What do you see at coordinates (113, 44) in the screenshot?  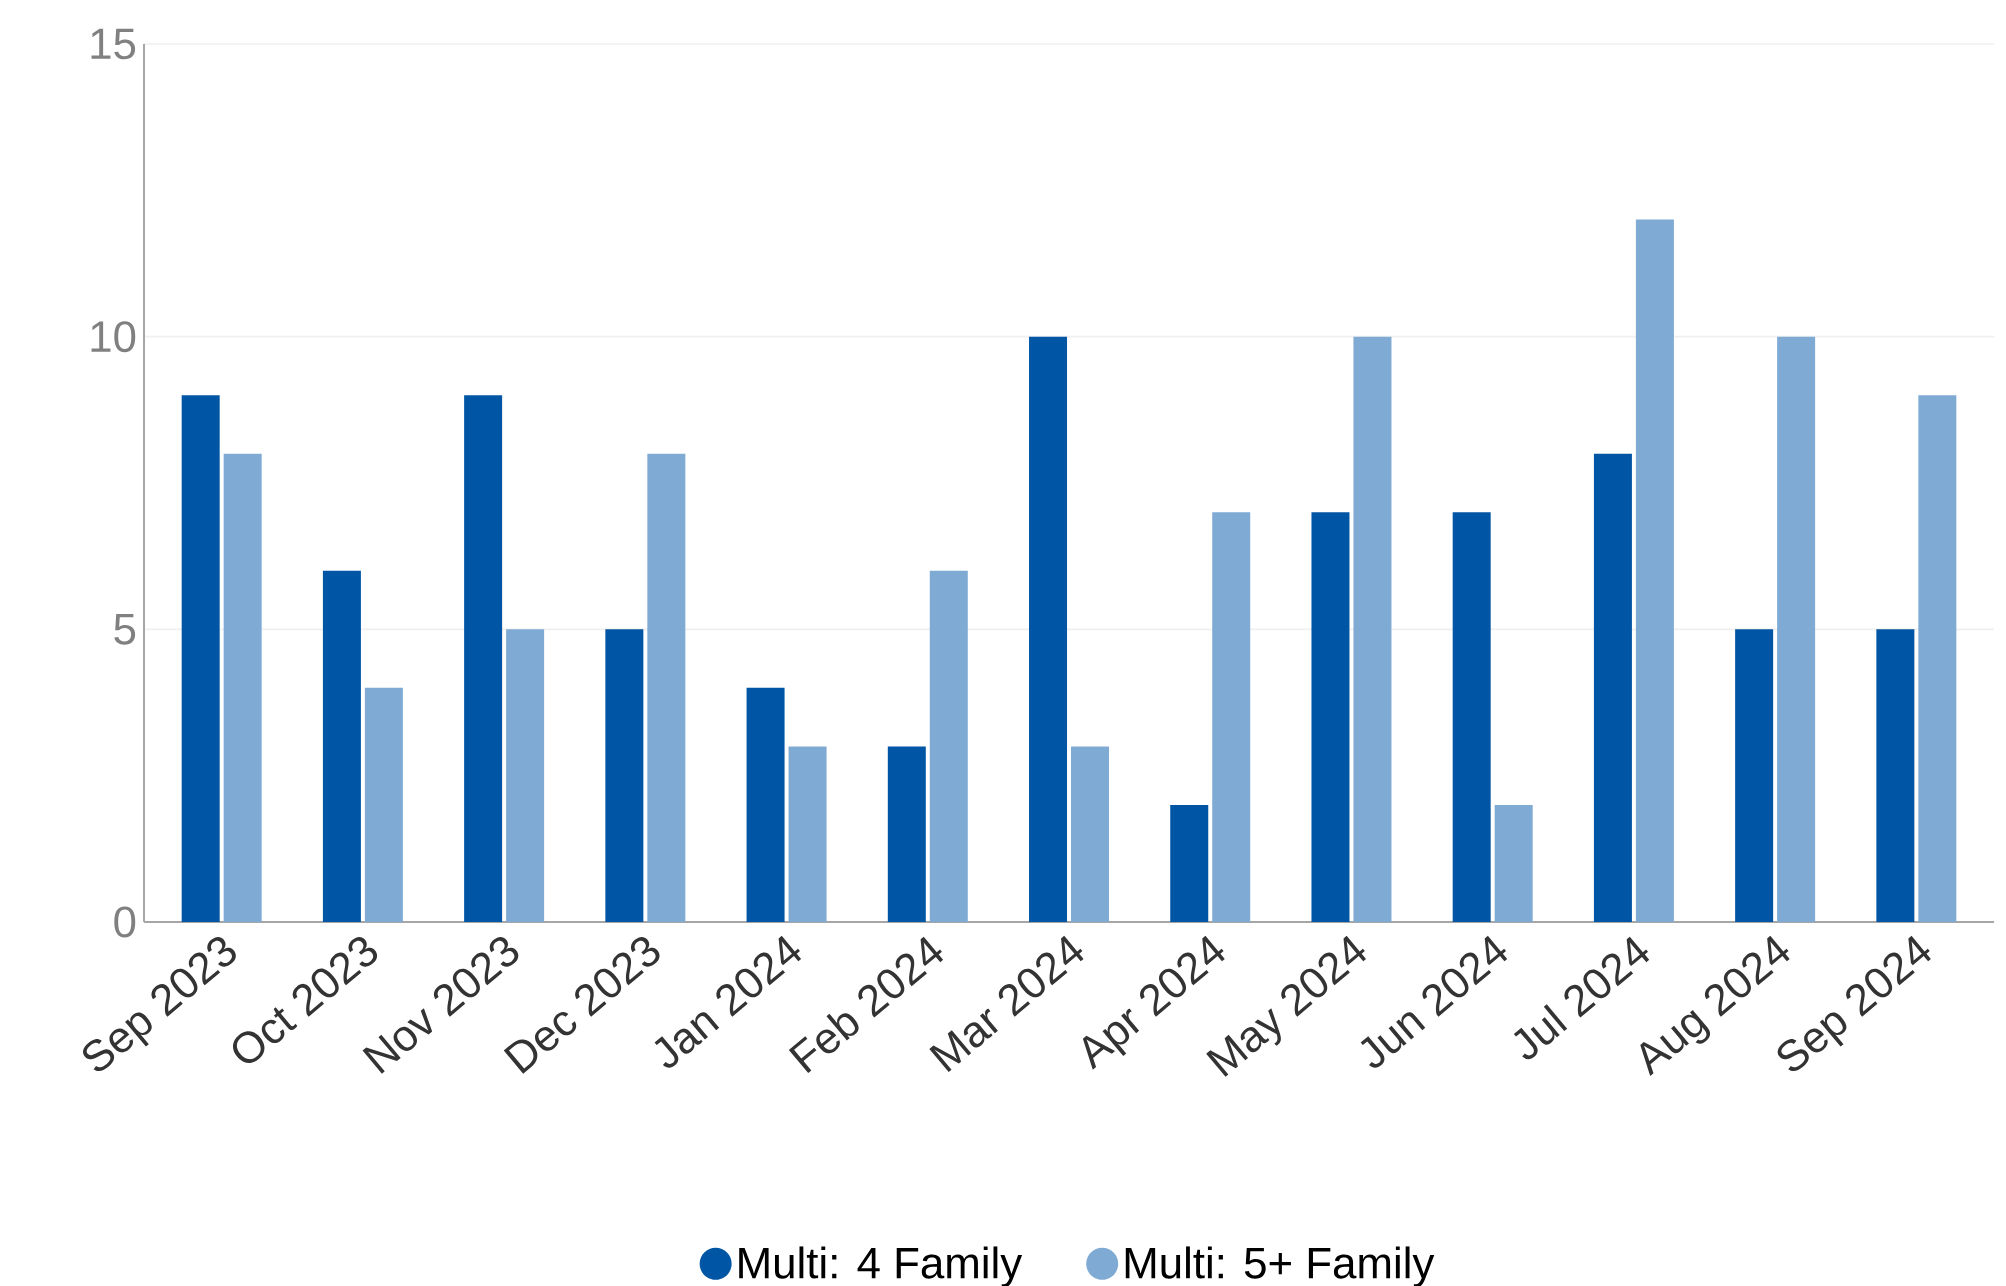 I see `y-tick-label: 15` at bounding box center [113, 44].